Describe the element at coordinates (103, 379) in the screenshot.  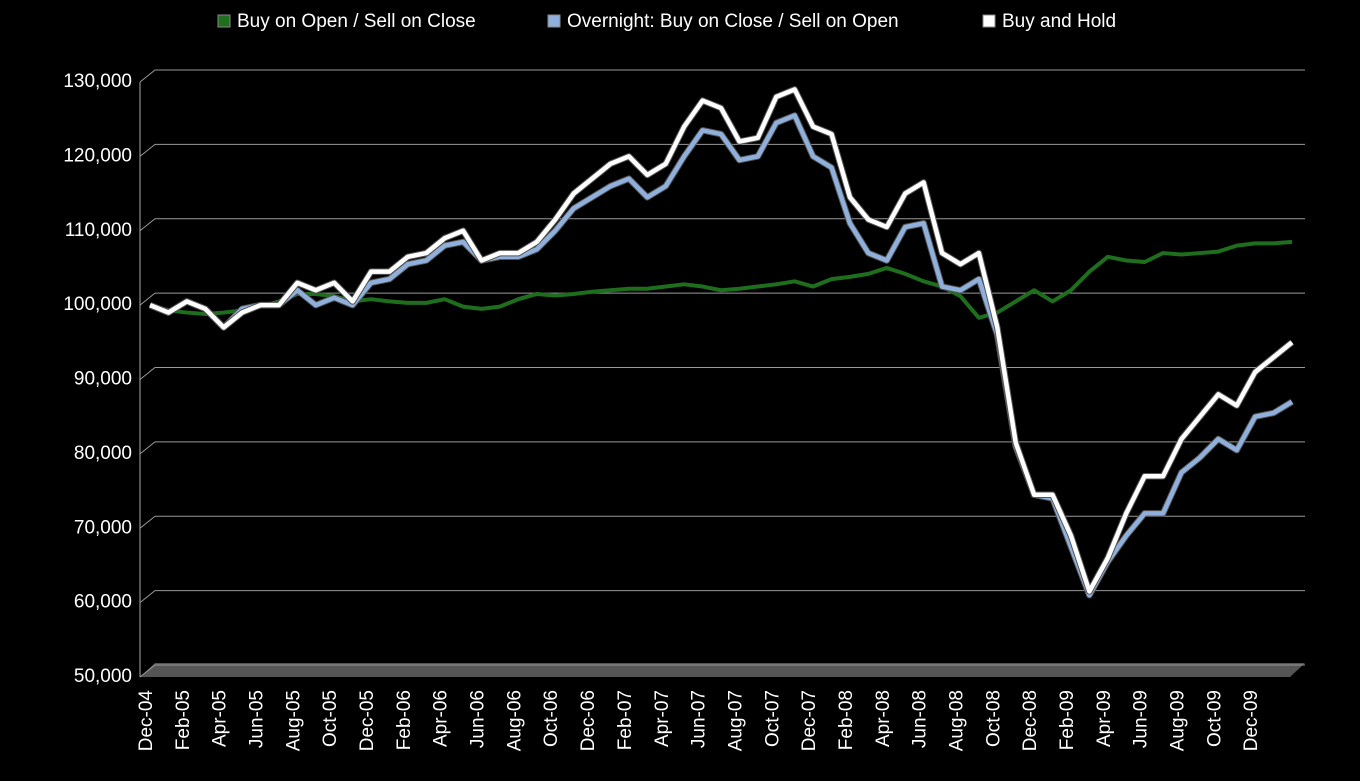
I see `y-tick-label: 90,000` at that location.